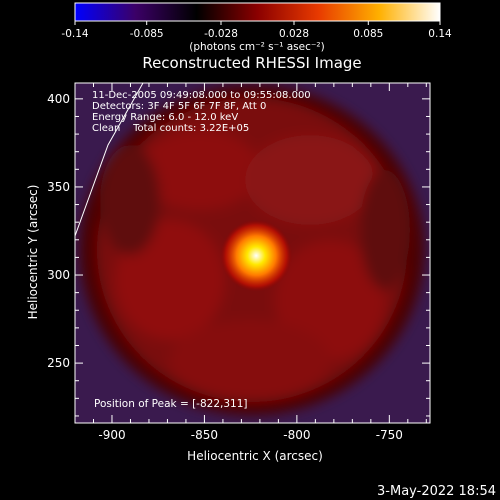 Image resolution: width=500 pixels, height=500 pixels. What do you see at coordinates (58, 275) in the screenshot?
I see `y-tick-label: 300` at bounding box center [58, 275].